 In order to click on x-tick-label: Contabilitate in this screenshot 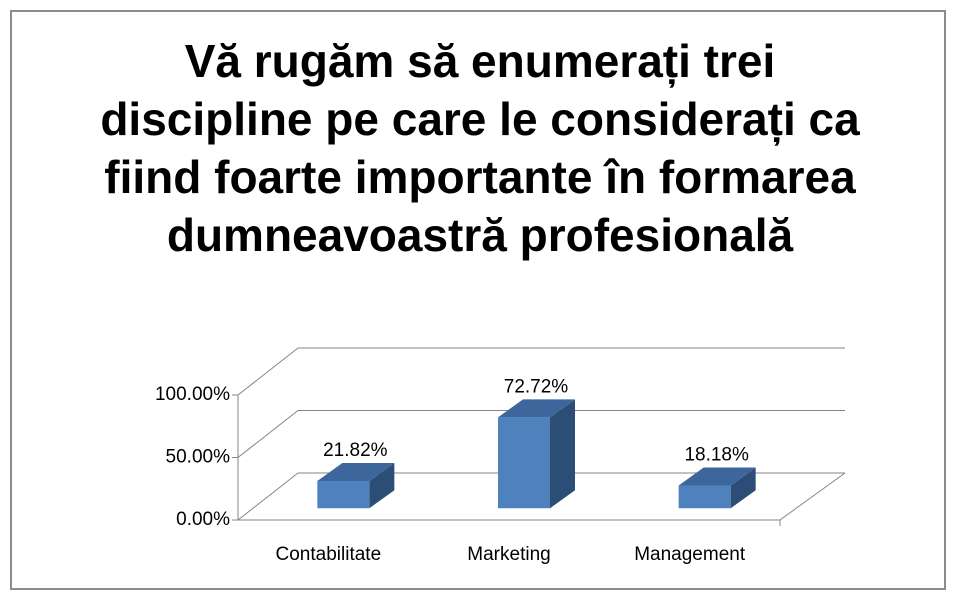, I will do `click(329, 554)`.